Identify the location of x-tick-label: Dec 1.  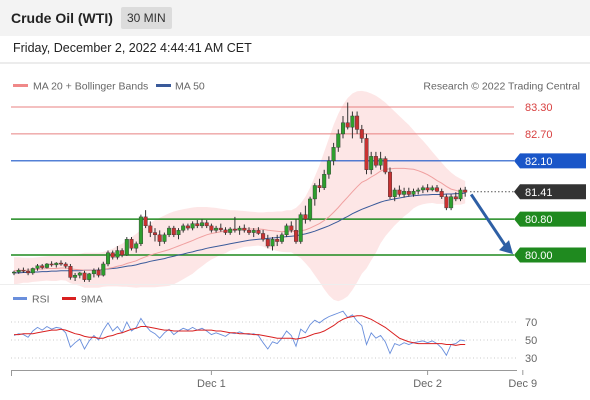
(211, 384).